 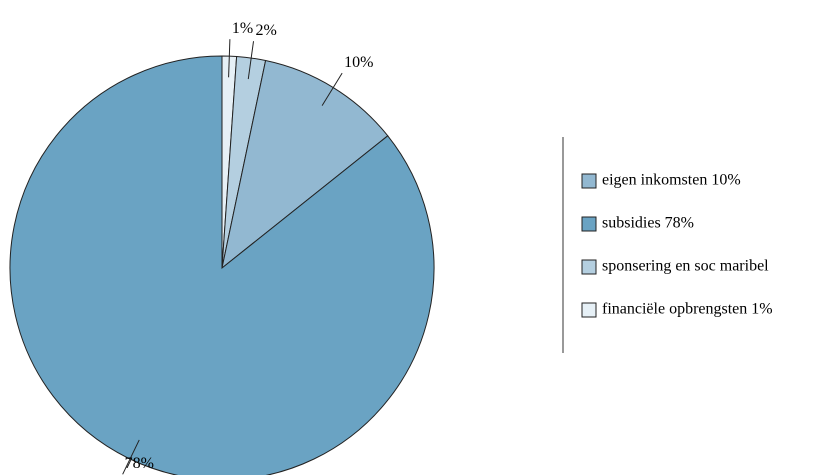 What do you see at coordinates (358, 62) in the screenshot?
I see `data-label: 10%` at bounding box center [358, 62].